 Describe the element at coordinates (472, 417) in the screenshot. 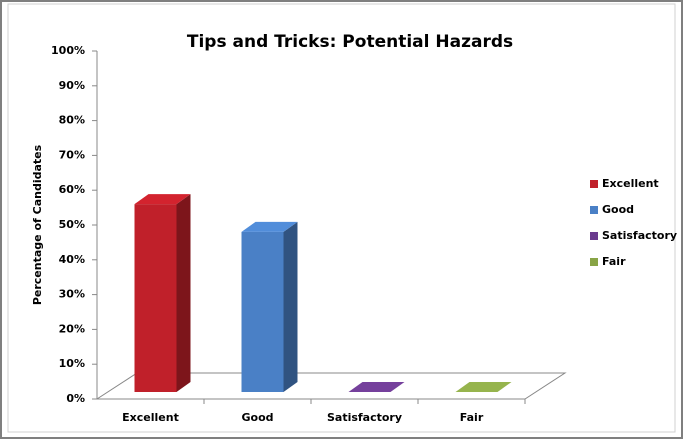

I see `x-tick-label: Fair` at that location.